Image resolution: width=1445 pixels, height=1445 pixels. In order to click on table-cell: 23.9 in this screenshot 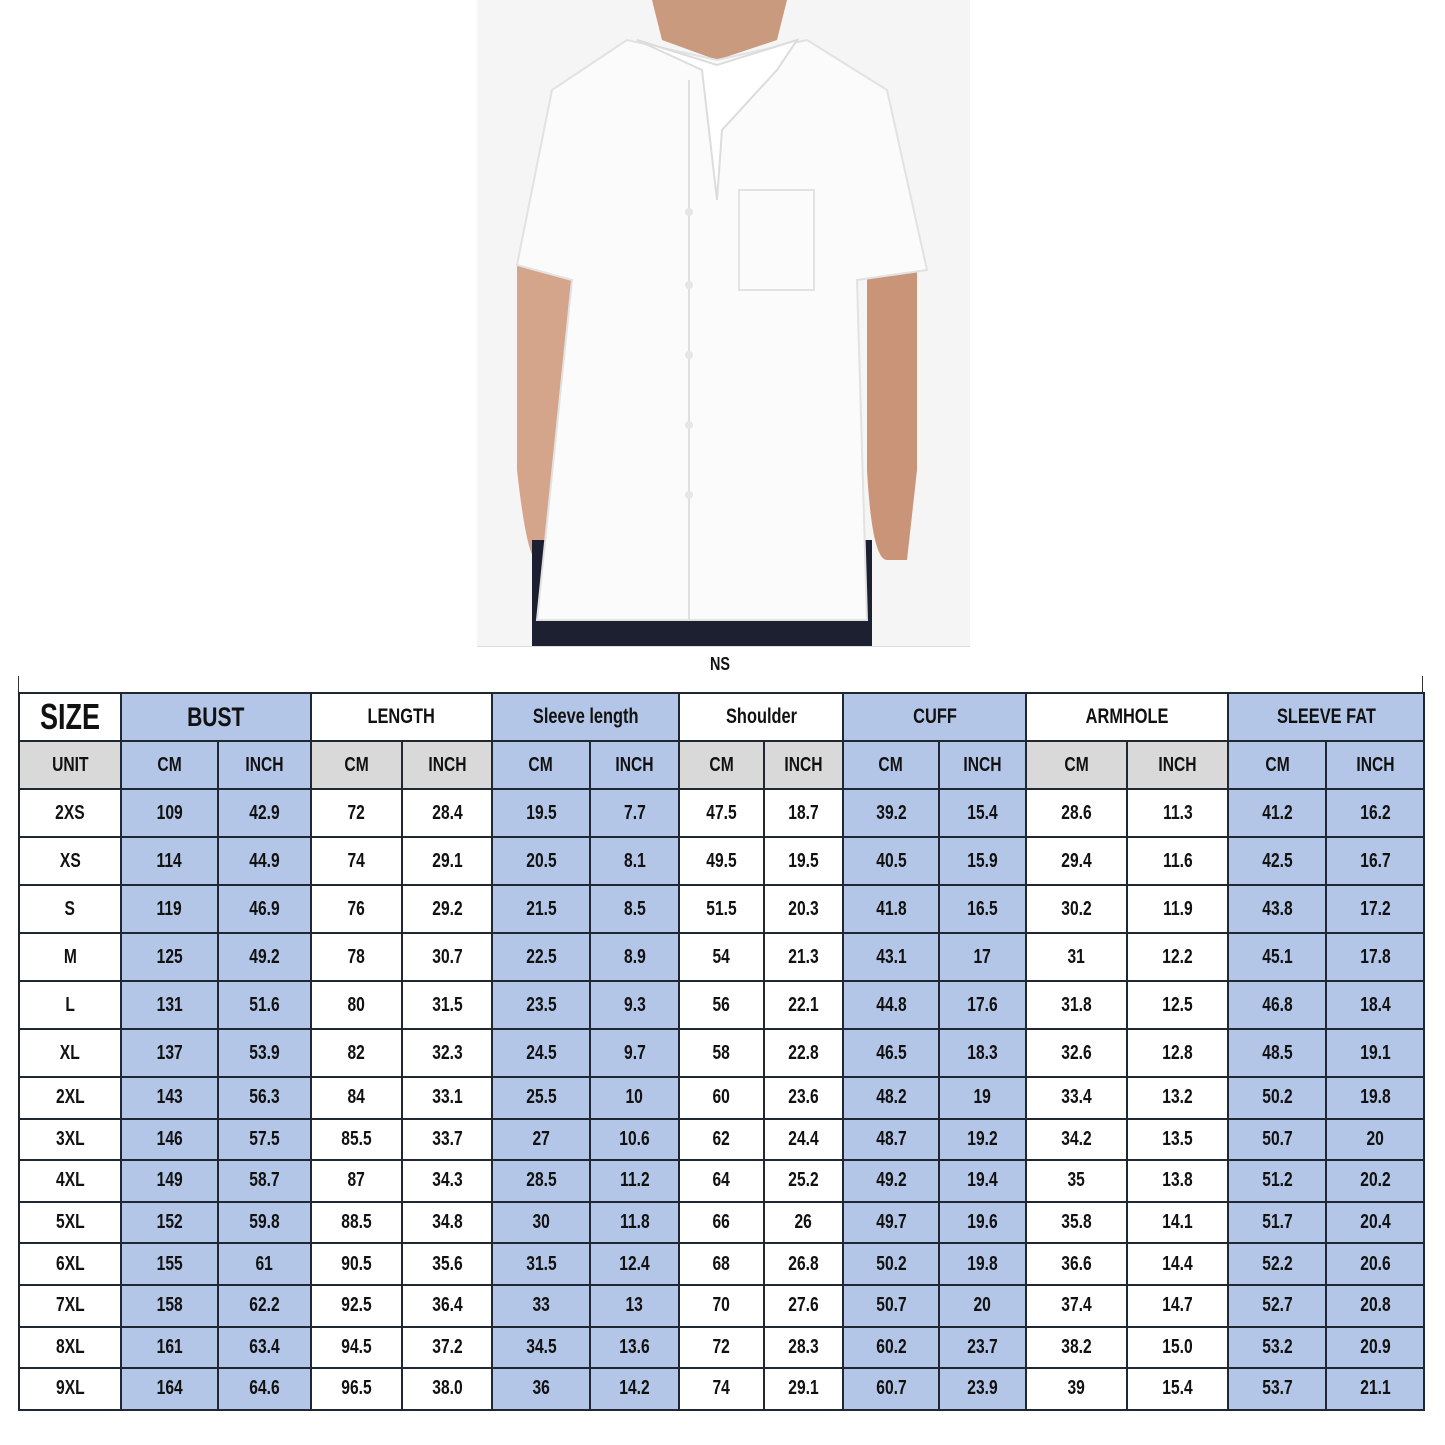, I will do `click(983, 1389)`.